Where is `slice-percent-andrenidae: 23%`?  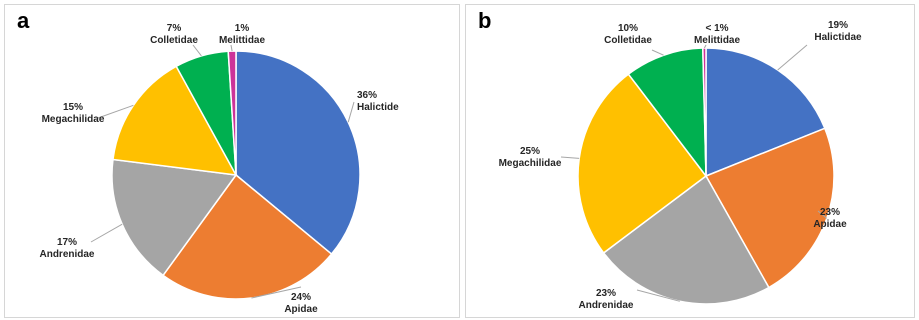
slice-percent-andrenidae: 23% is located at coordinates (606, 293).